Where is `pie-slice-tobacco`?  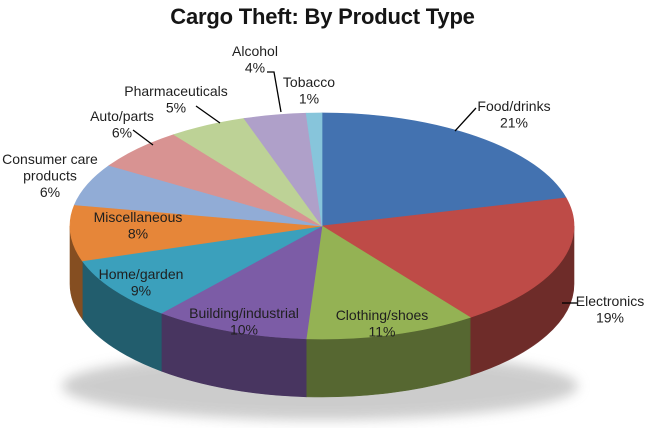
pie-slice-tobacco is located at coordinates (314, 169).